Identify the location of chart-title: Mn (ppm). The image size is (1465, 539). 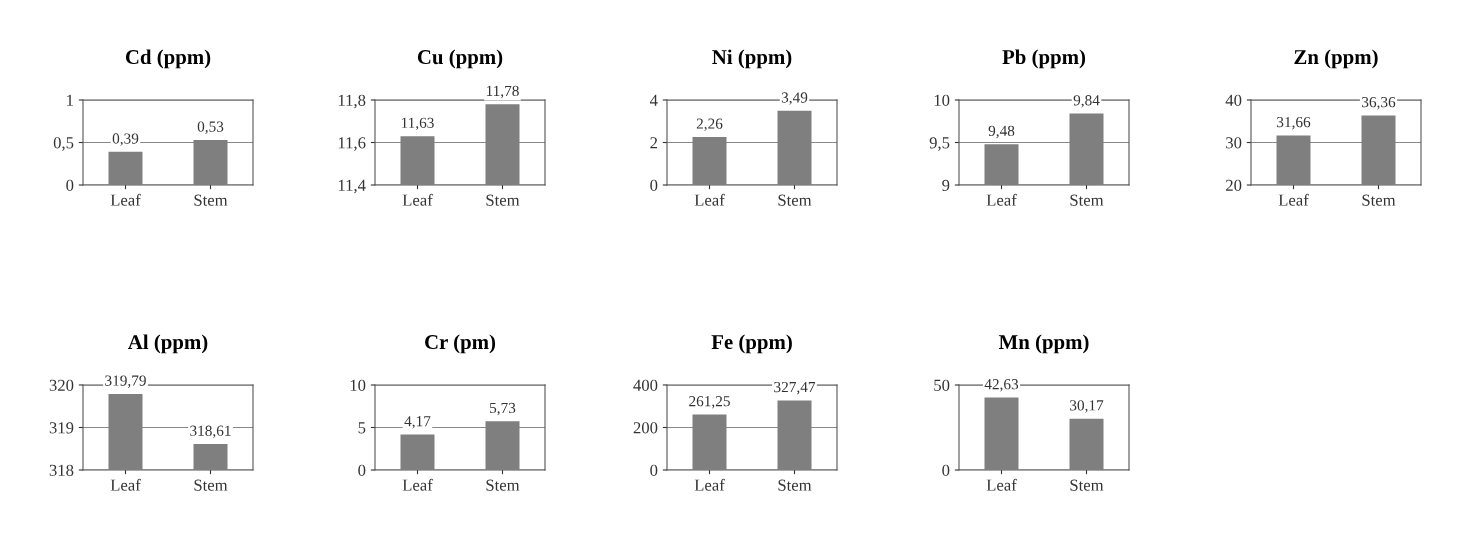
(1043, 344).